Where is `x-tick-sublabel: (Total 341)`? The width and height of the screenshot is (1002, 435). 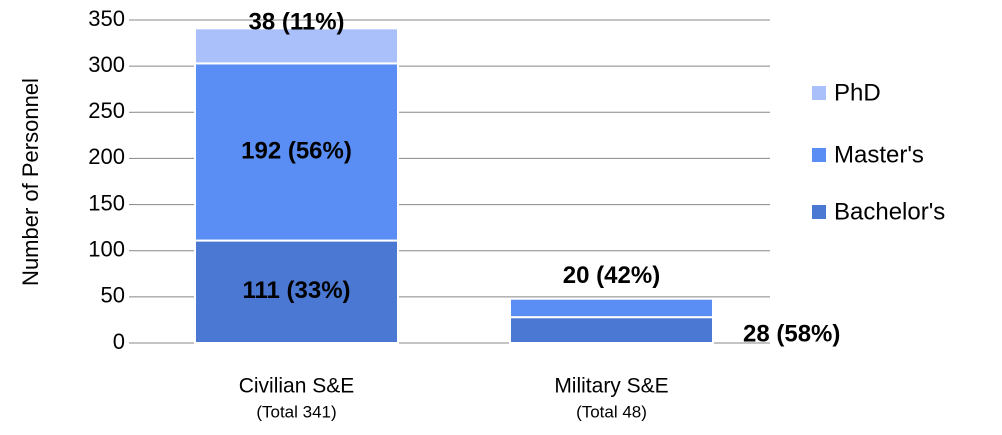
x-tick-sublabel: (Total 341) is located at coordinates (296, 411).